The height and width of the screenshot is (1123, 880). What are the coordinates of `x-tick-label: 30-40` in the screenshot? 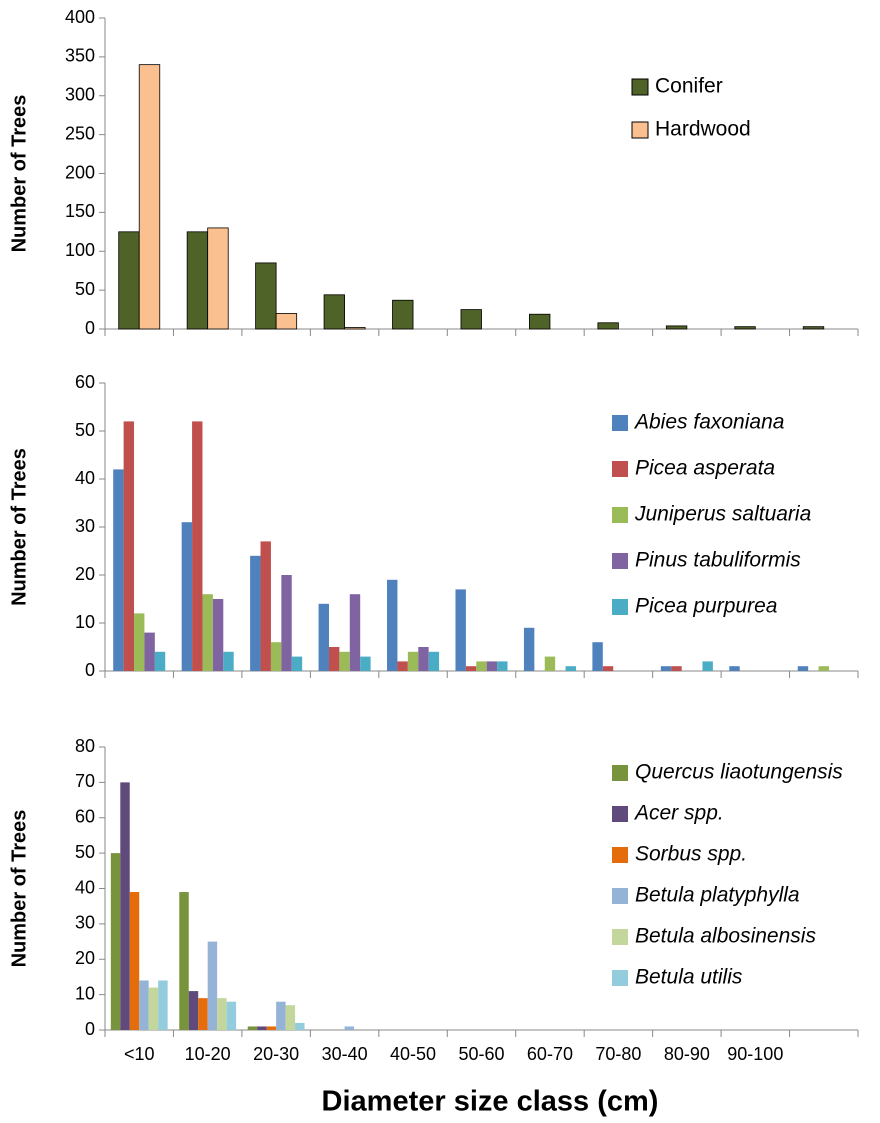 It's located at (345, 1054).